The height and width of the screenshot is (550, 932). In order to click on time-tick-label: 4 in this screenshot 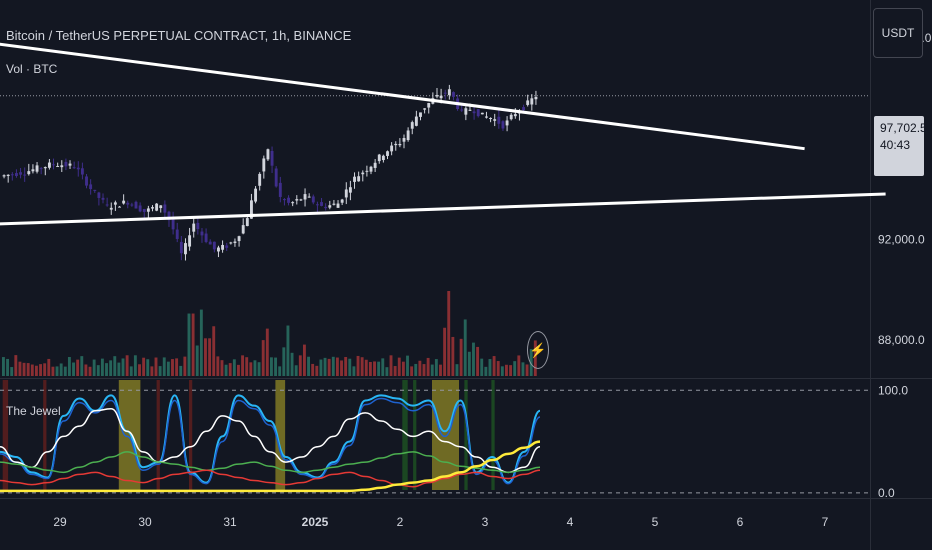, I will do `click(570, 522)`.